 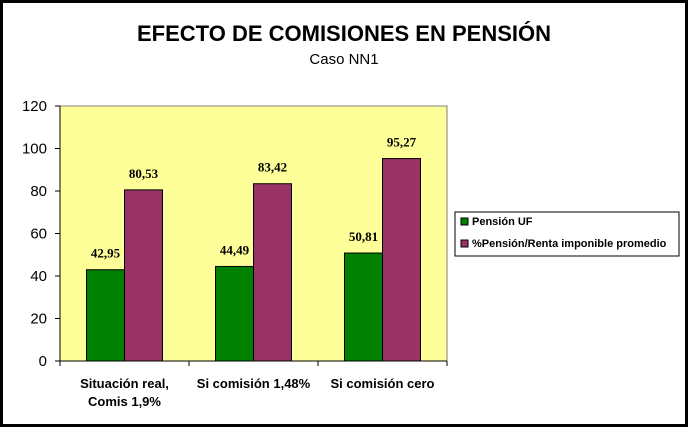 I want to click on x-category-label-1: Si comisión 1,48%, so click(x=254, y=383).